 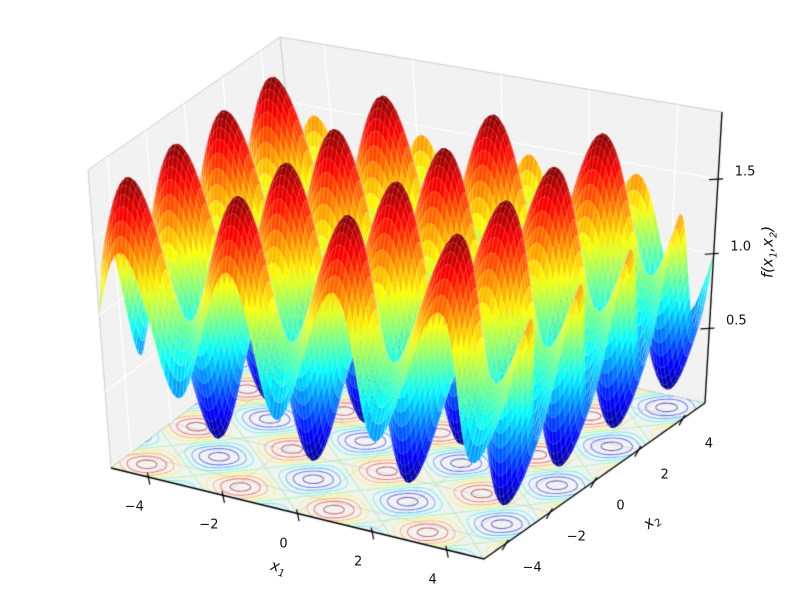 What do you see at coordinates (745, 172) in the screenshot?
I see `z-tick-label: 1.5` at bounding box center [745, 172].